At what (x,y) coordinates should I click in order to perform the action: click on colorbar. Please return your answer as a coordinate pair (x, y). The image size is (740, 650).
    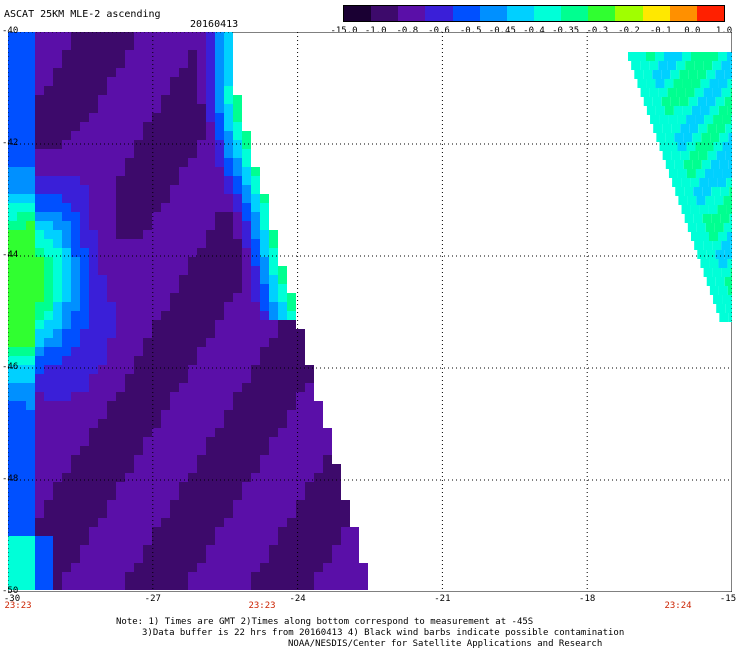
    Looking at the image, I should click on (534, 13).